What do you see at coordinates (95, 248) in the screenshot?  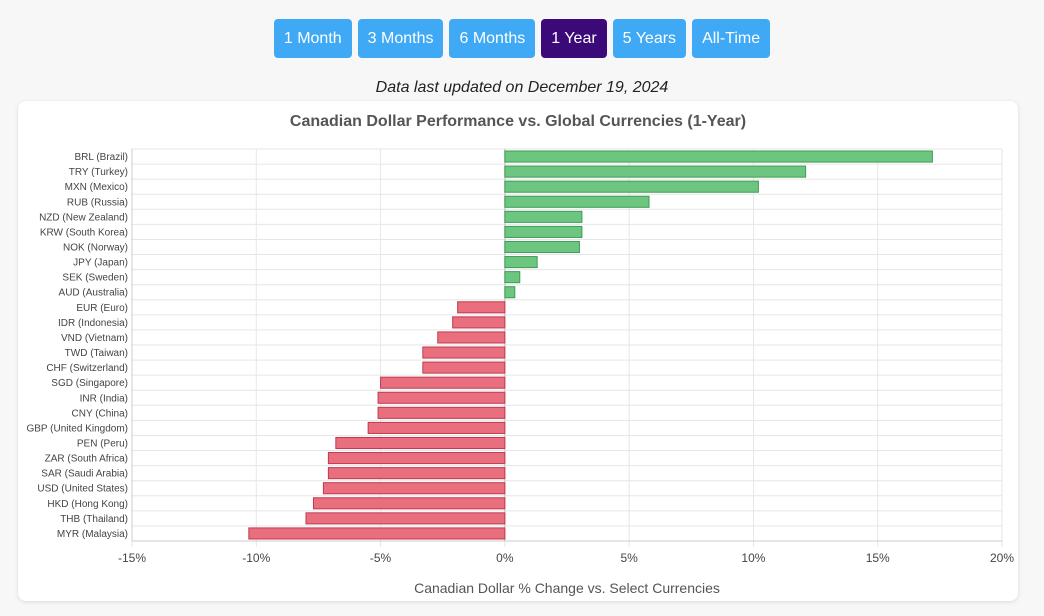 I see `category-label: NOK (Norway)` at bounding box center [95, 248].